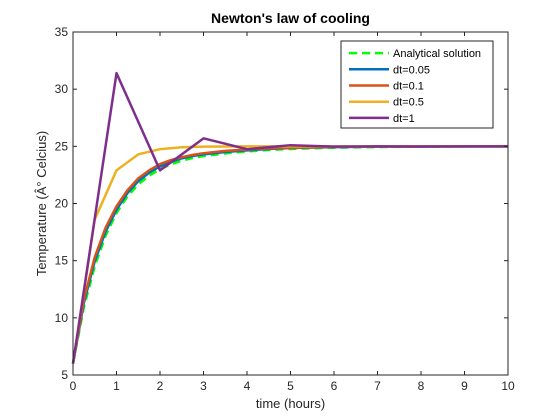 The height and width of the screenshot is (420, 560). What do you see at coordinates (404, 119) in the screenshot?
I see `legend-label: dt=1` at bounding box center [404, 119].